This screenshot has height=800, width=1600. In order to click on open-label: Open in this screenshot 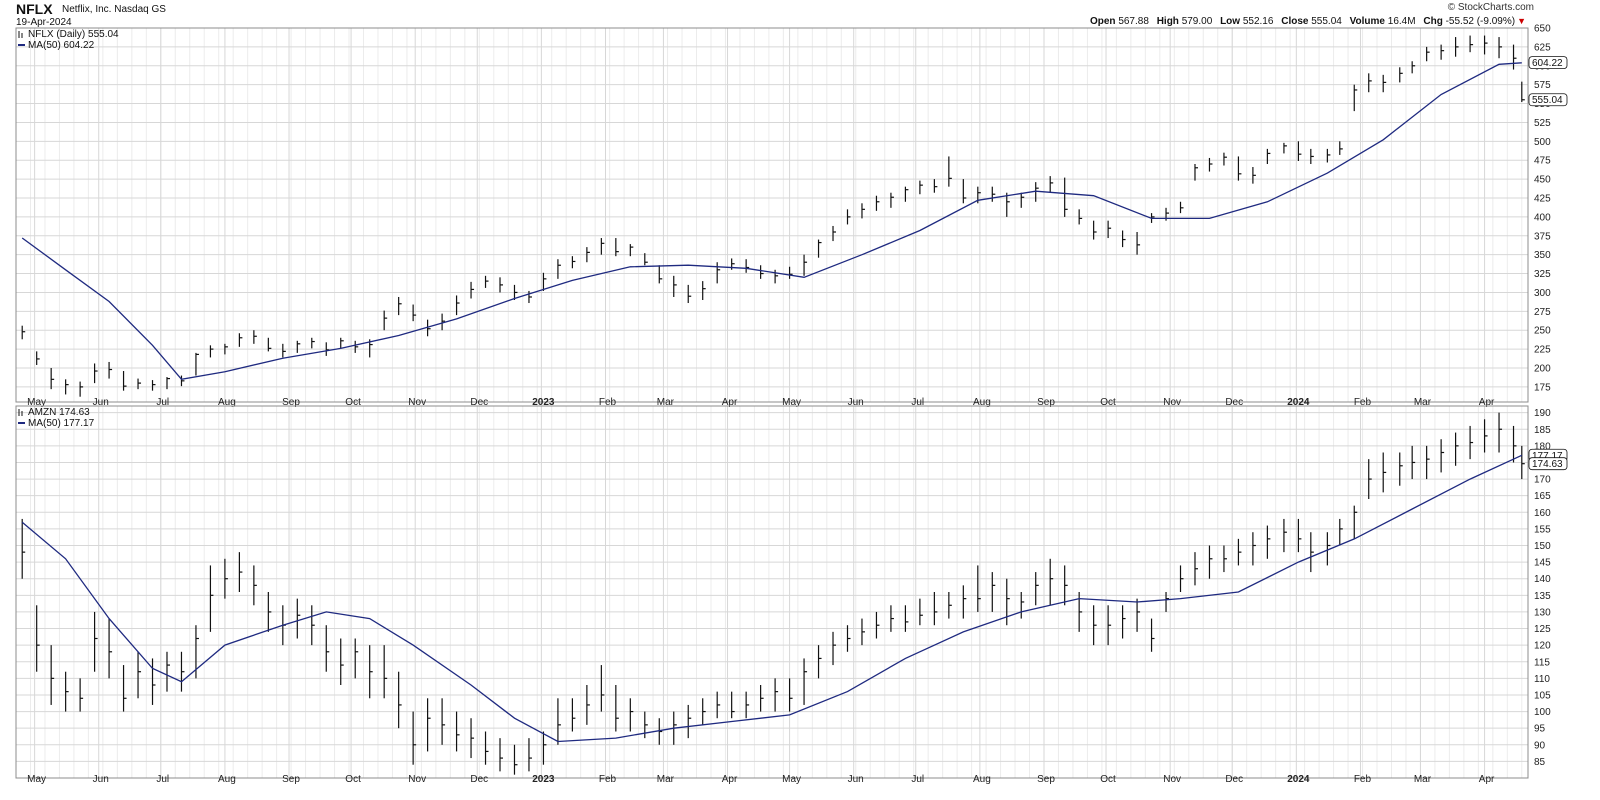, I will do `click(1102, 21)`.